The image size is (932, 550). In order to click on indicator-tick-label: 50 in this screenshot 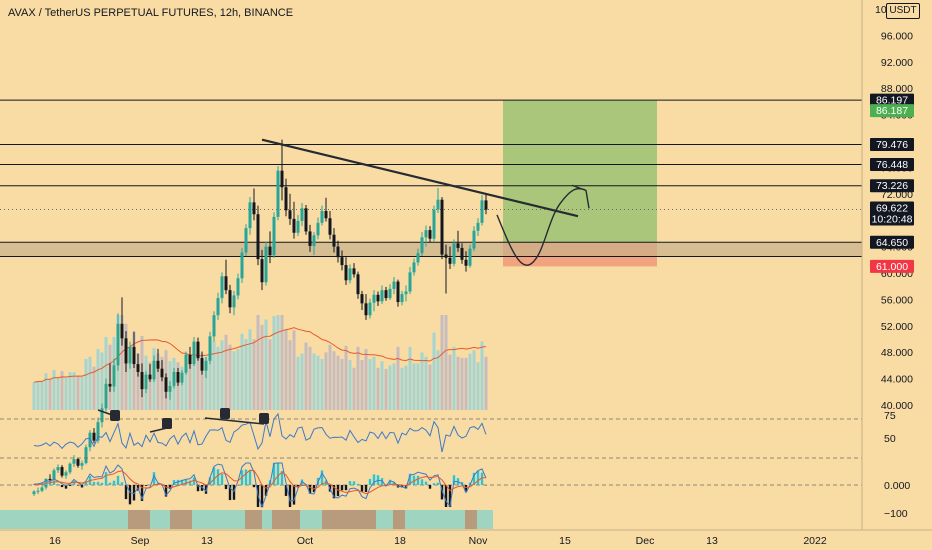, I will do `click(890, 439)`.